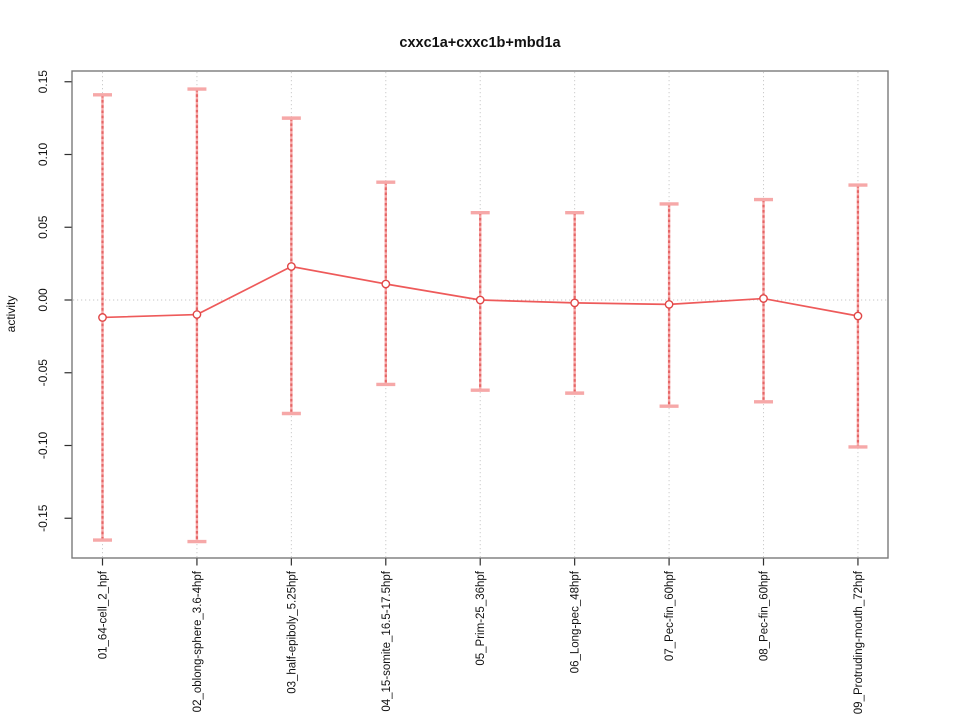 Image resolution: width=960 pixels, height=720 pixels. I want to click on y-tick-label: 0.05, so click(43, 227).